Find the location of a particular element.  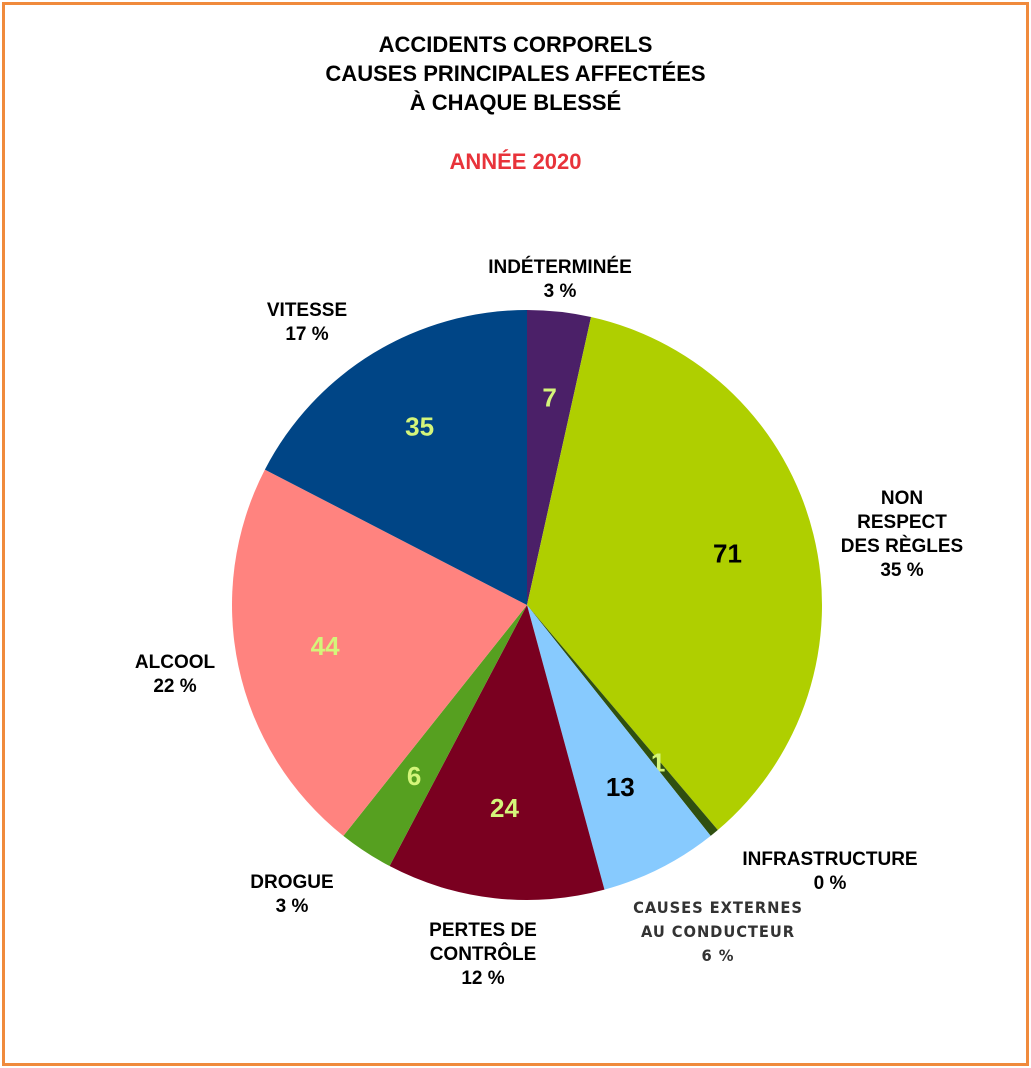

slice-label: NON RESPECT DES RÈGLES 35 % is located at coordinates (902, 535).